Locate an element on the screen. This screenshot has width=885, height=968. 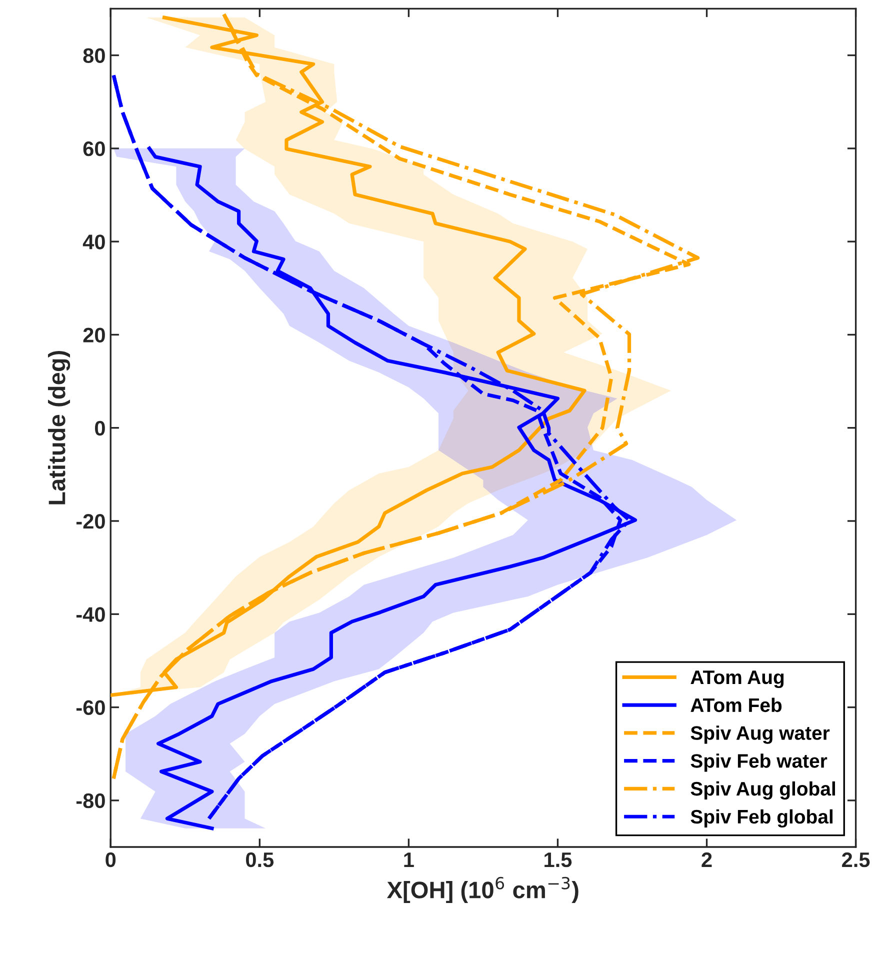
y-tick-label: -80 is located at coordinates (90, 800).